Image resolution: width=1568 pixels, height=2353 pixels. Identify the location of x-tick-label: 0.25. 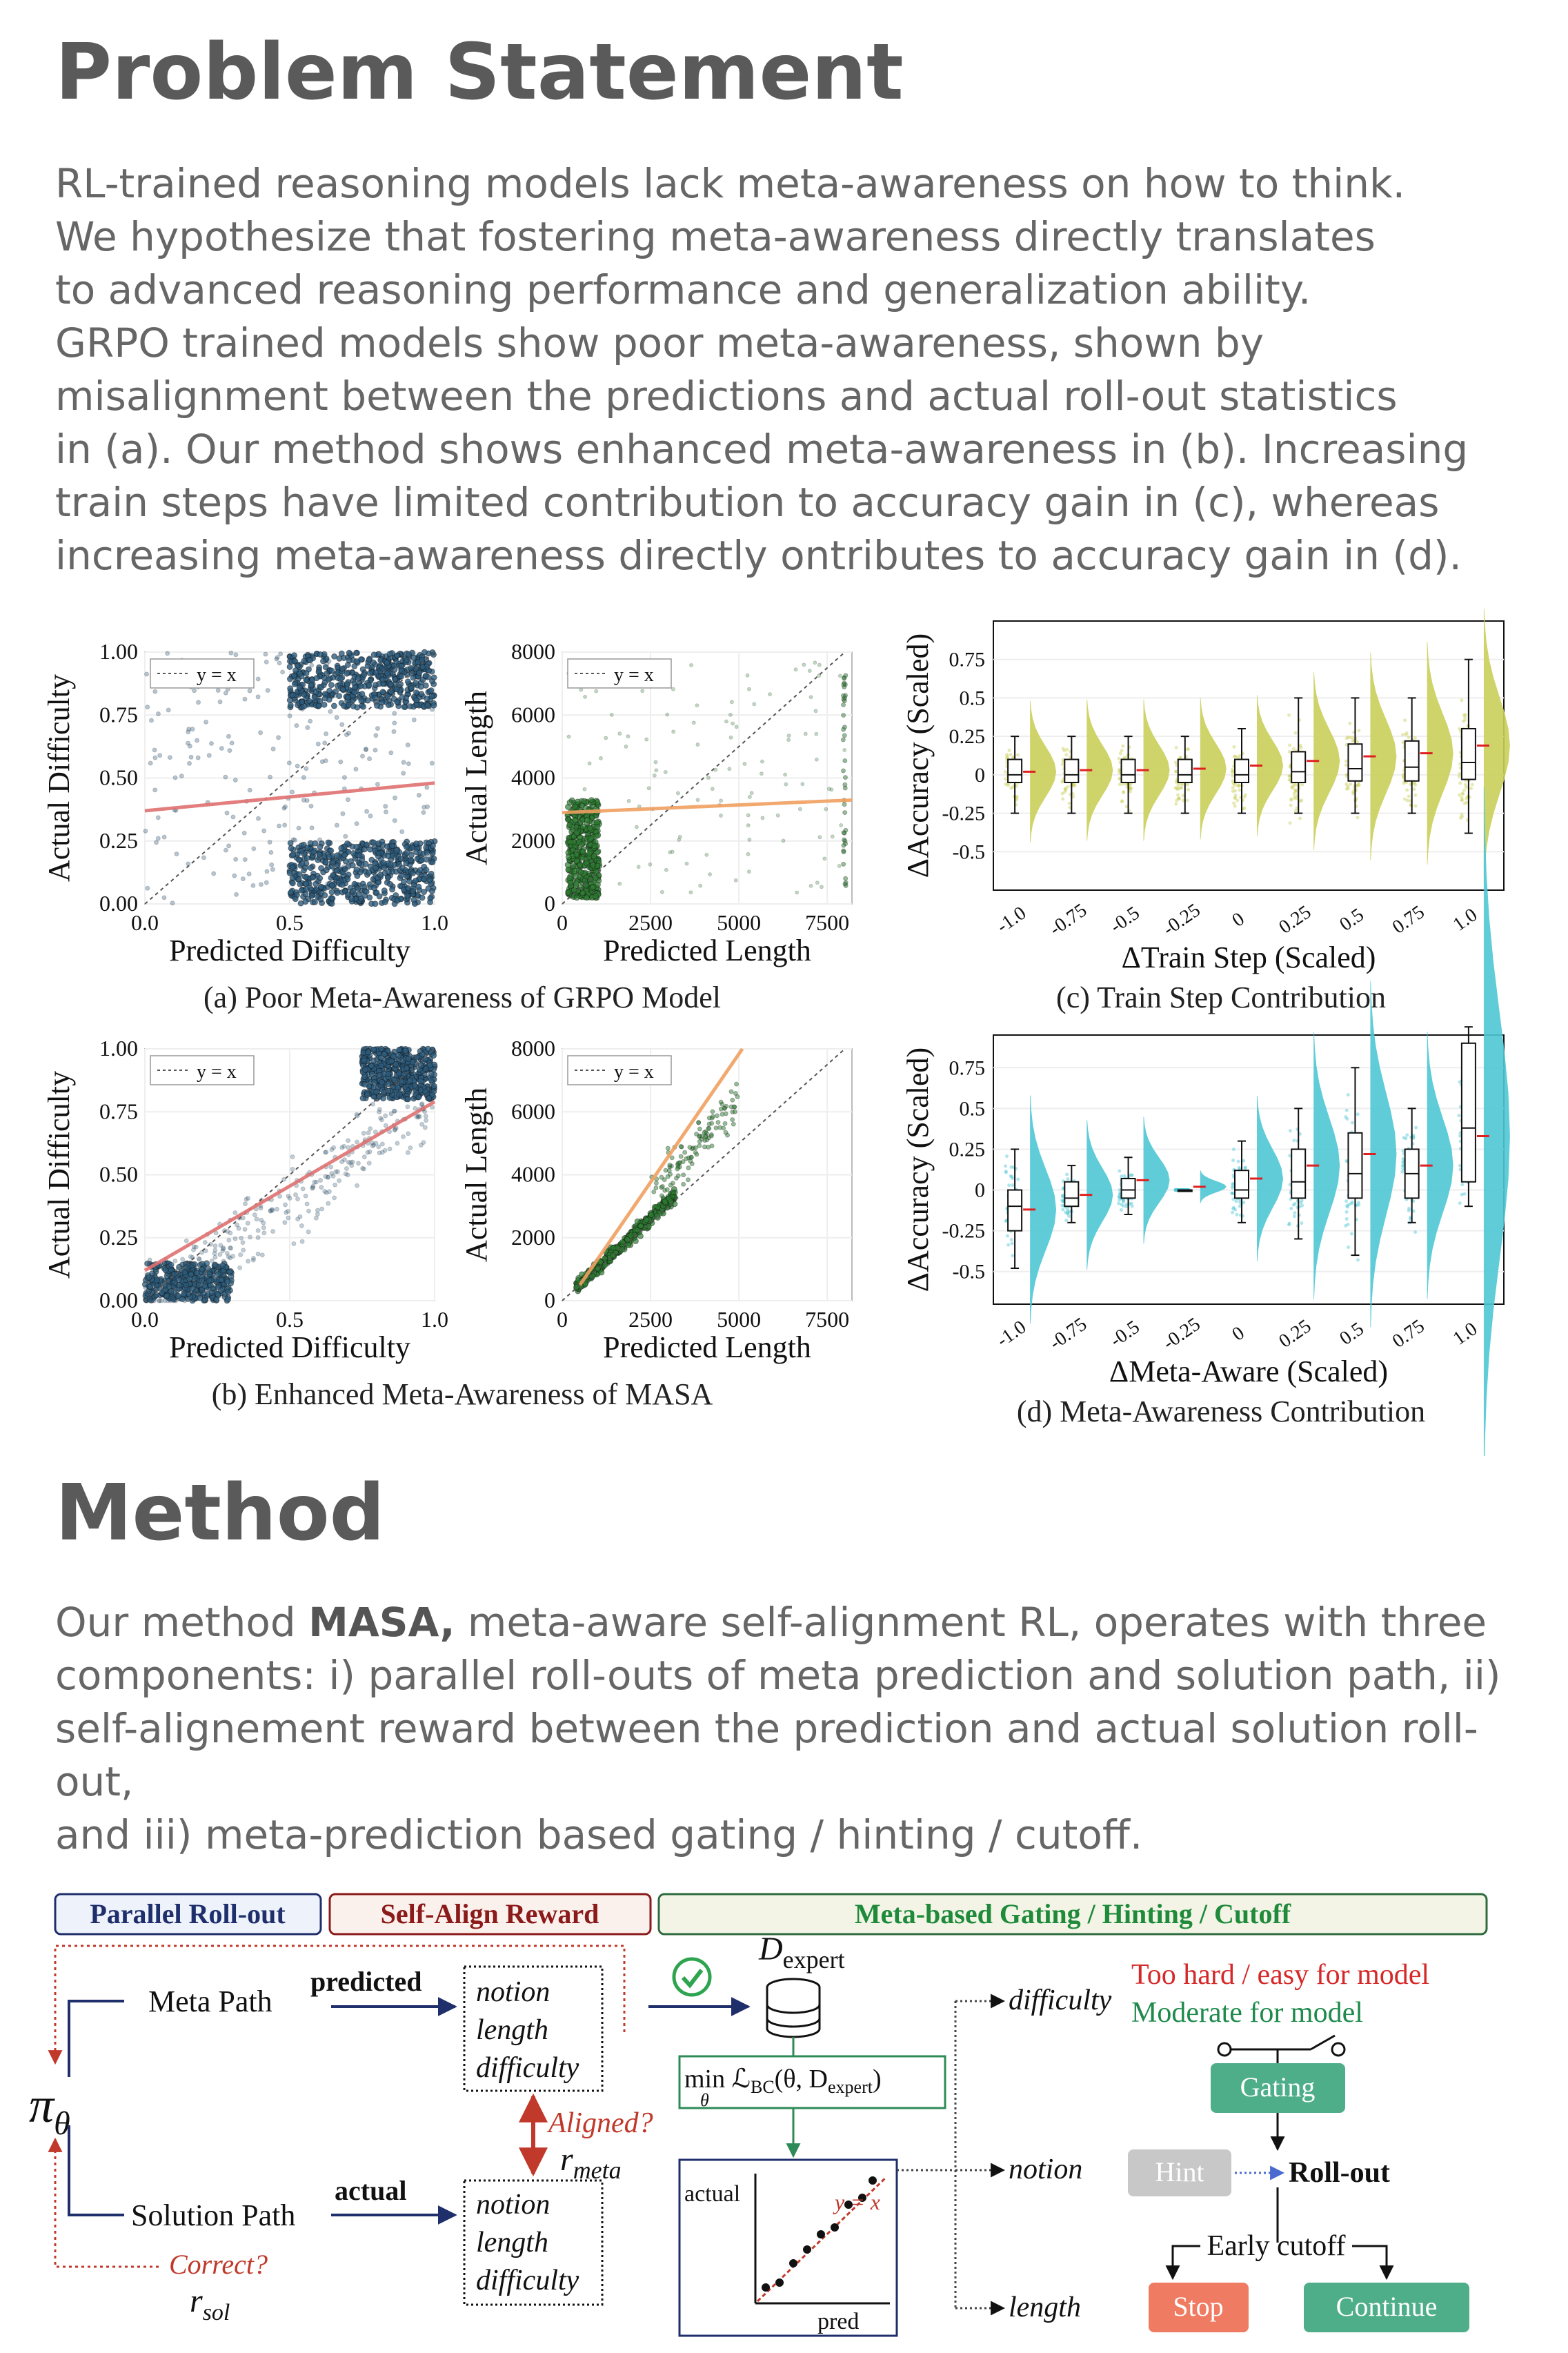
(1295, 1333).